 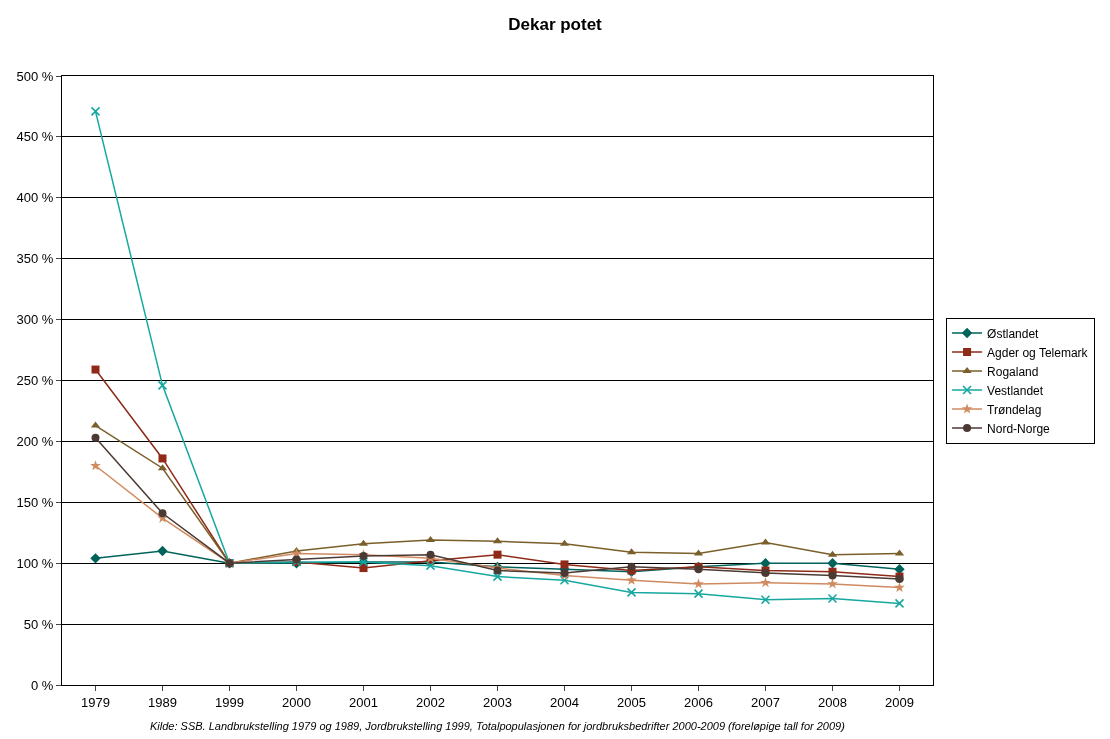 What do you see at coordinates (363, 702) in the screenshot?
I see `x-tick-label: 2001` at bounding box center [363, 702].